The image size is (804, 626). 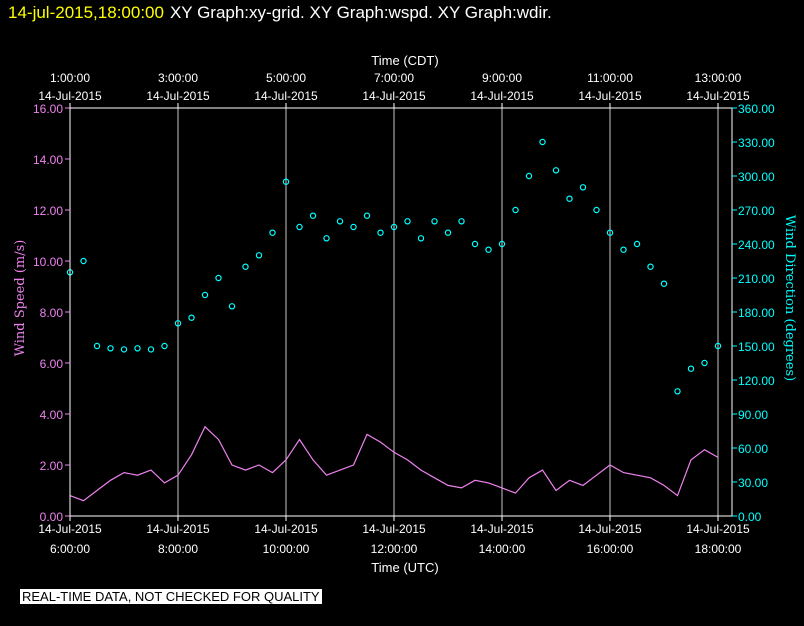 What do you see at coordinates (178, 96) in the screenshot?
I see `top-tick-date-1: 14-Jul-2015` at bounding box center [178, 96].